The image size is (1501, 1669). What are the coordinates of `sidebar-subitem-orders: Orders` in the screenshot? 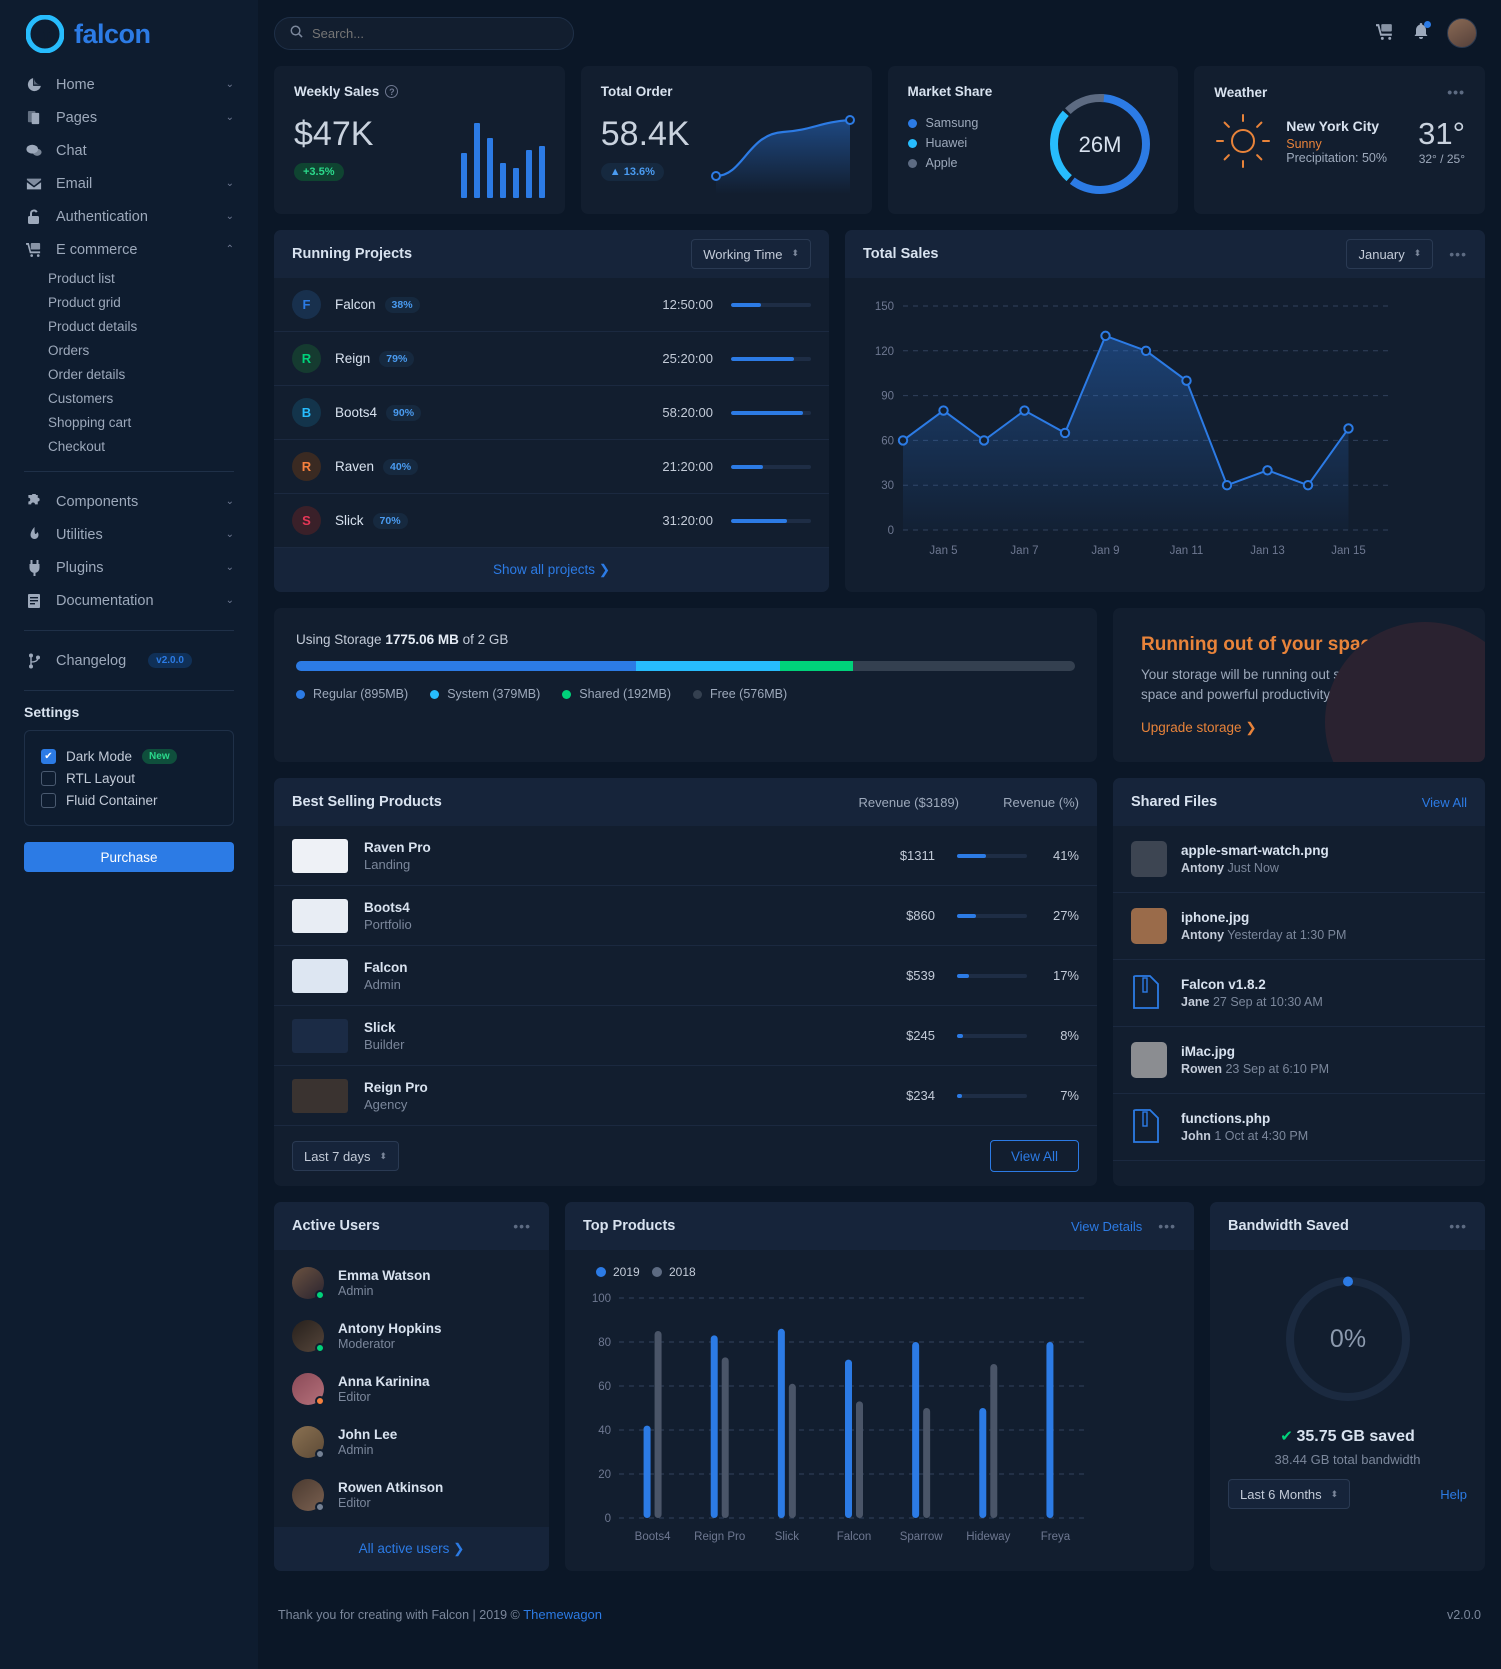 It's located at (69, 350).